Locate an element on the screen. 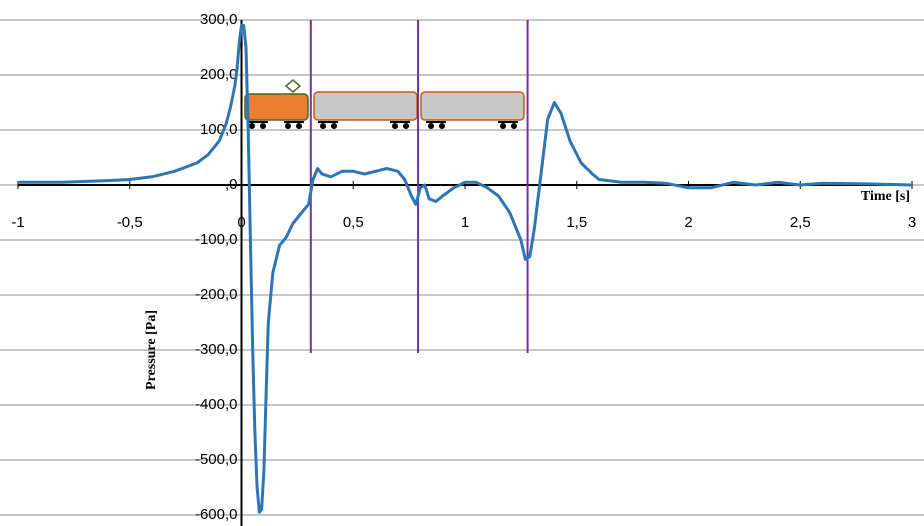 Image resolution: width=924 pixels, height=526 pixels. y-axis-title: Pressure [Pa] is located at coordinates (151, 350).